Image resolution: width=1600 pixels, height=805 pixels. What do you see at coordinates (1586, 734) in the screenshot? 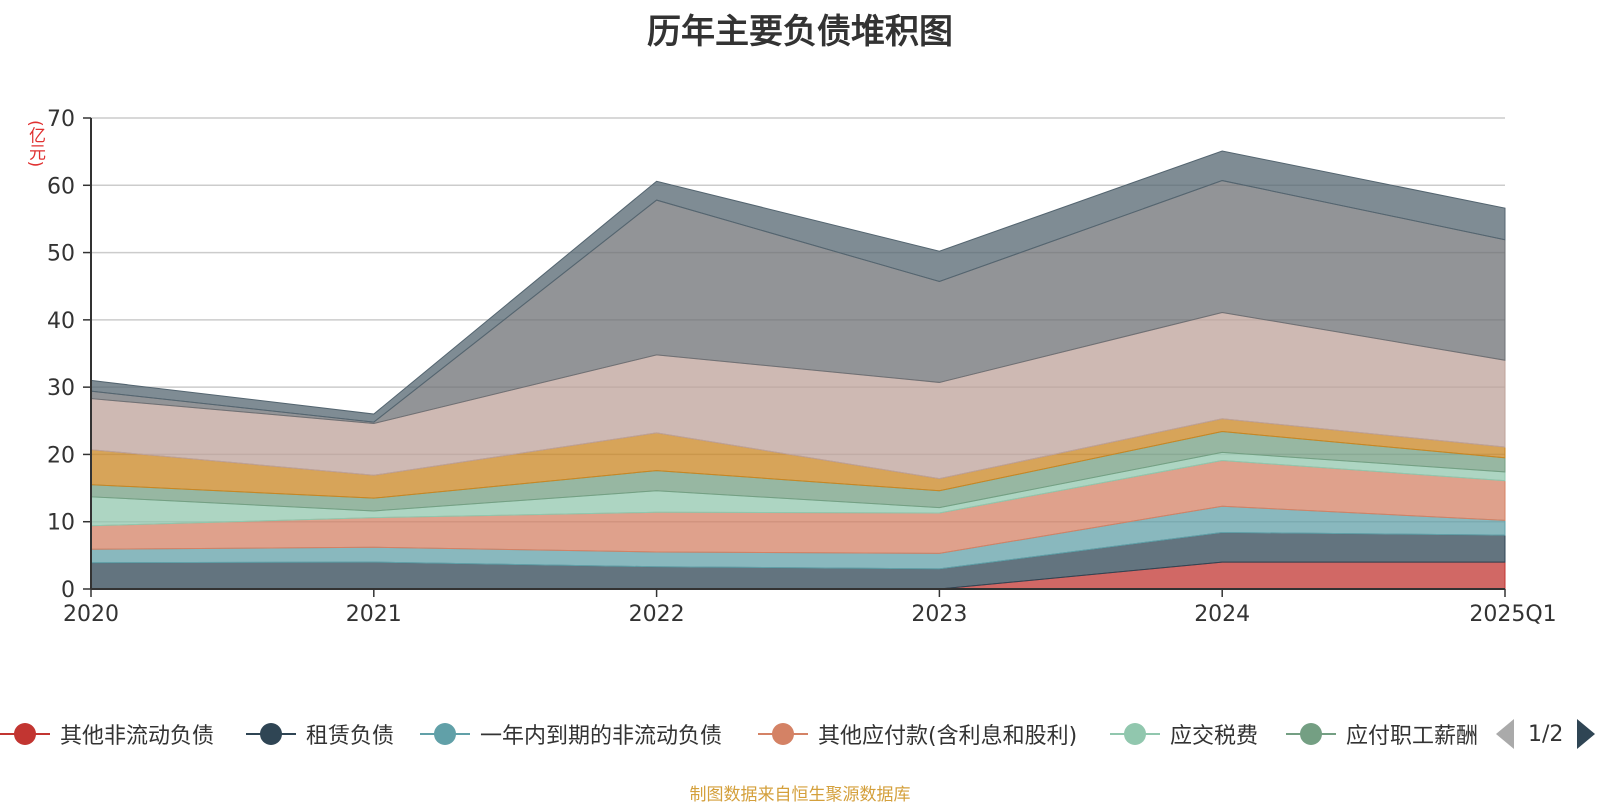
I see `legend-next-page-icon` at bounding box center [1586, 734].